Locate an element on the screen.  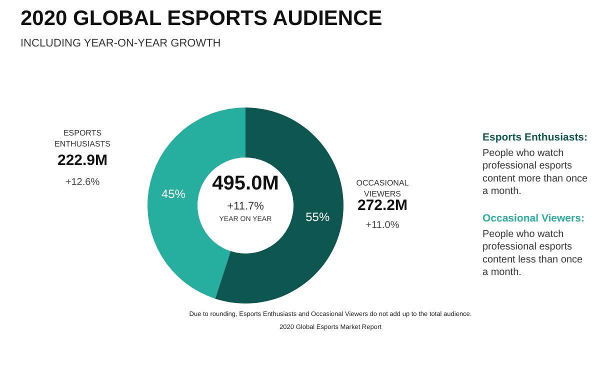
chart-subtitle: INCLUDING YEAR-ON-YEAR GROWTH is located at coordinates (120, 44).